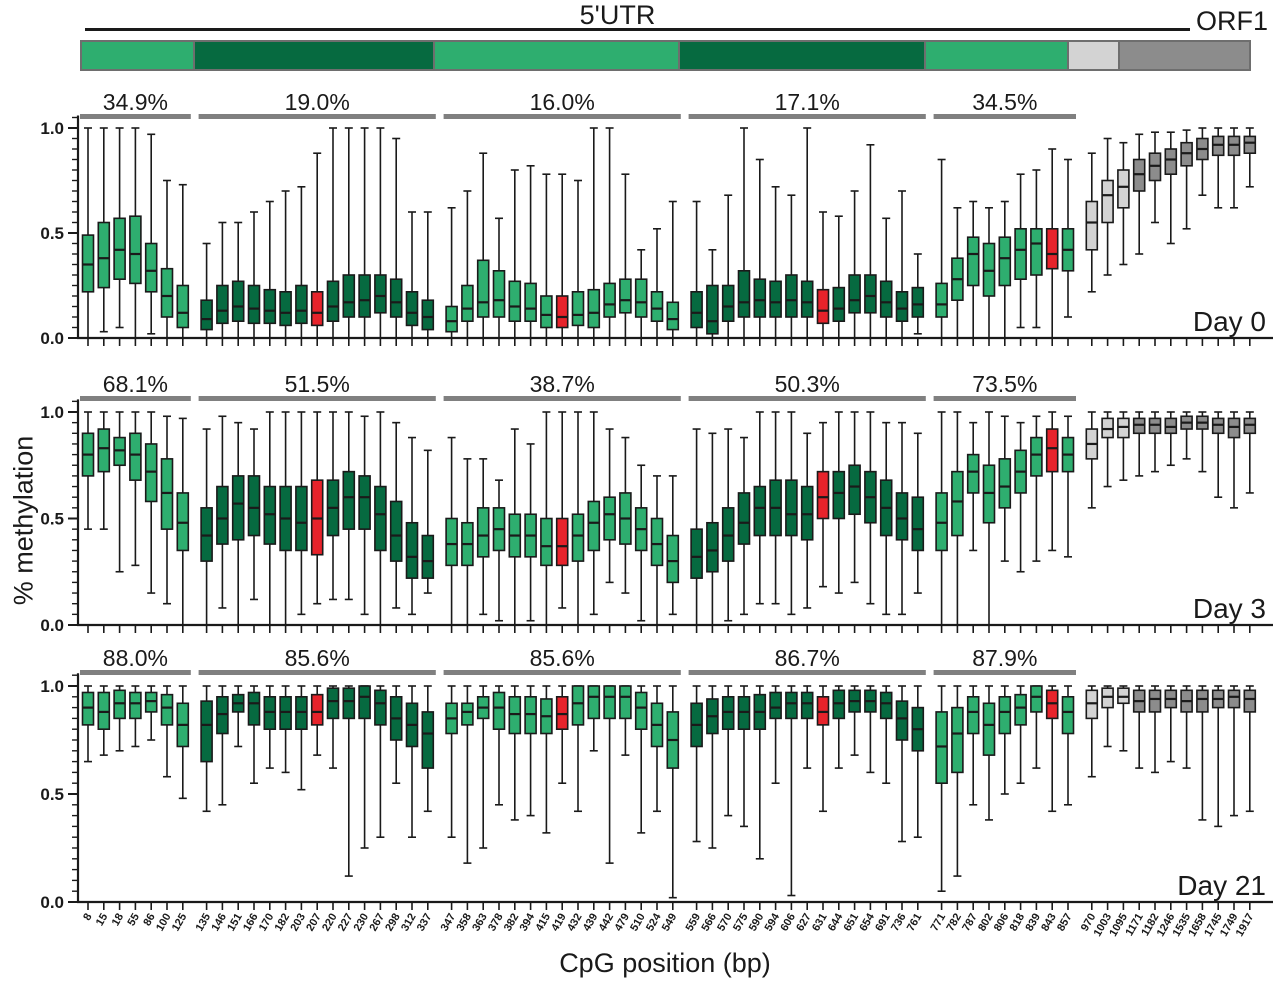 The height and width of the screenshot is (984, 1280). Describe the element at coordinates (135, 384) in the screenshot. I see `percent-label-0: 68.1%` at that location.